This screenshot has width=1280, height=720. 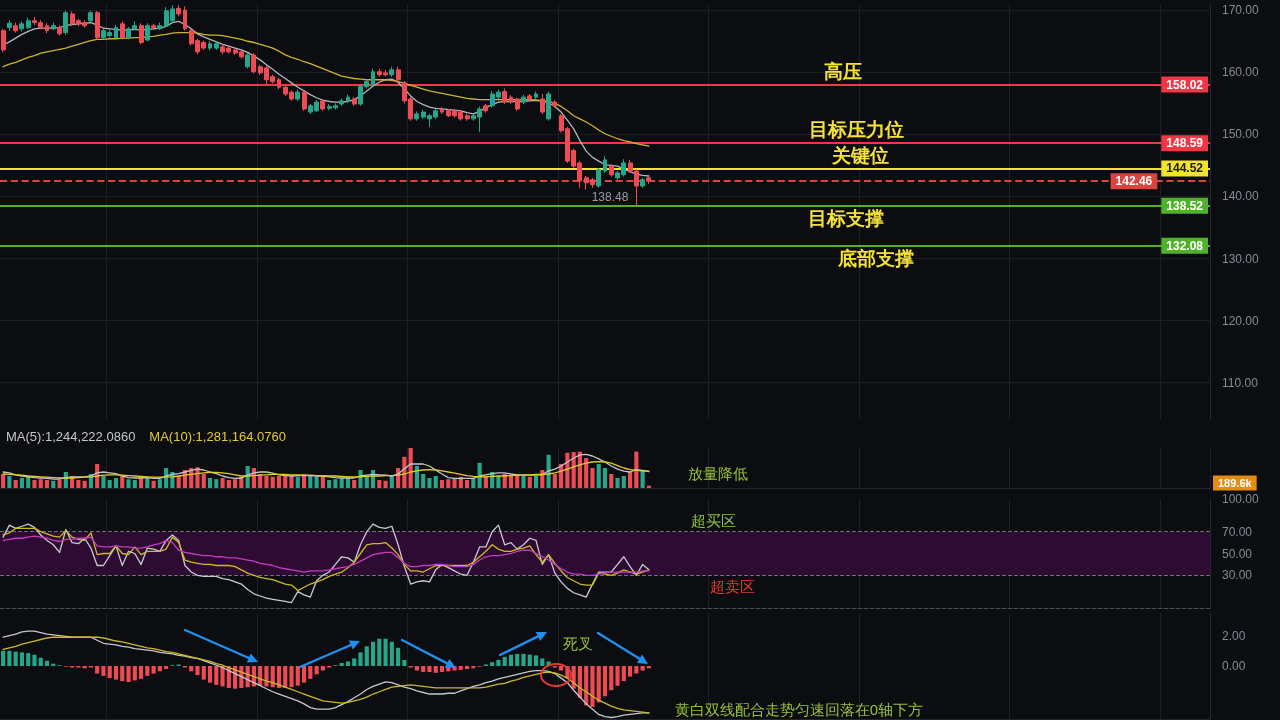 I want to click on annotation: 138.48, so click(x=610, y=196).